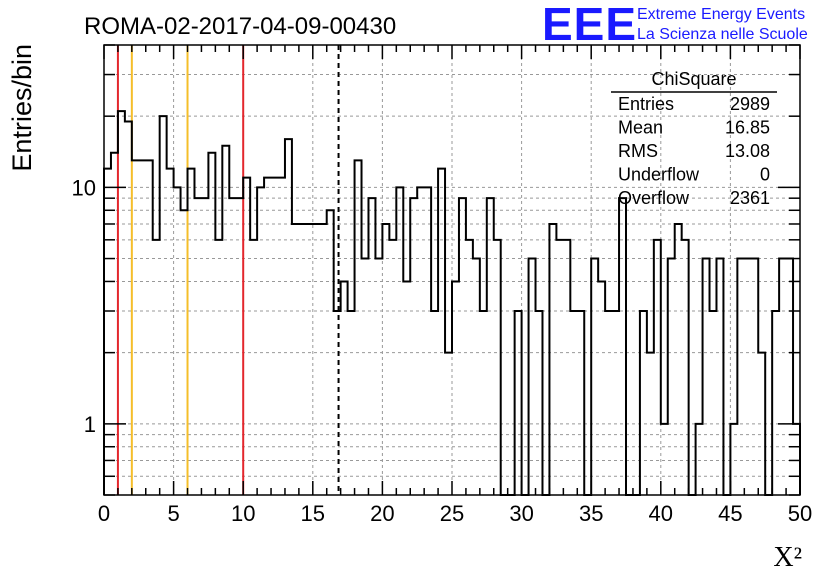  Describe the element at coordinates (104, 513) in the screenshot. I see `x-tick-label: 0` at that location.